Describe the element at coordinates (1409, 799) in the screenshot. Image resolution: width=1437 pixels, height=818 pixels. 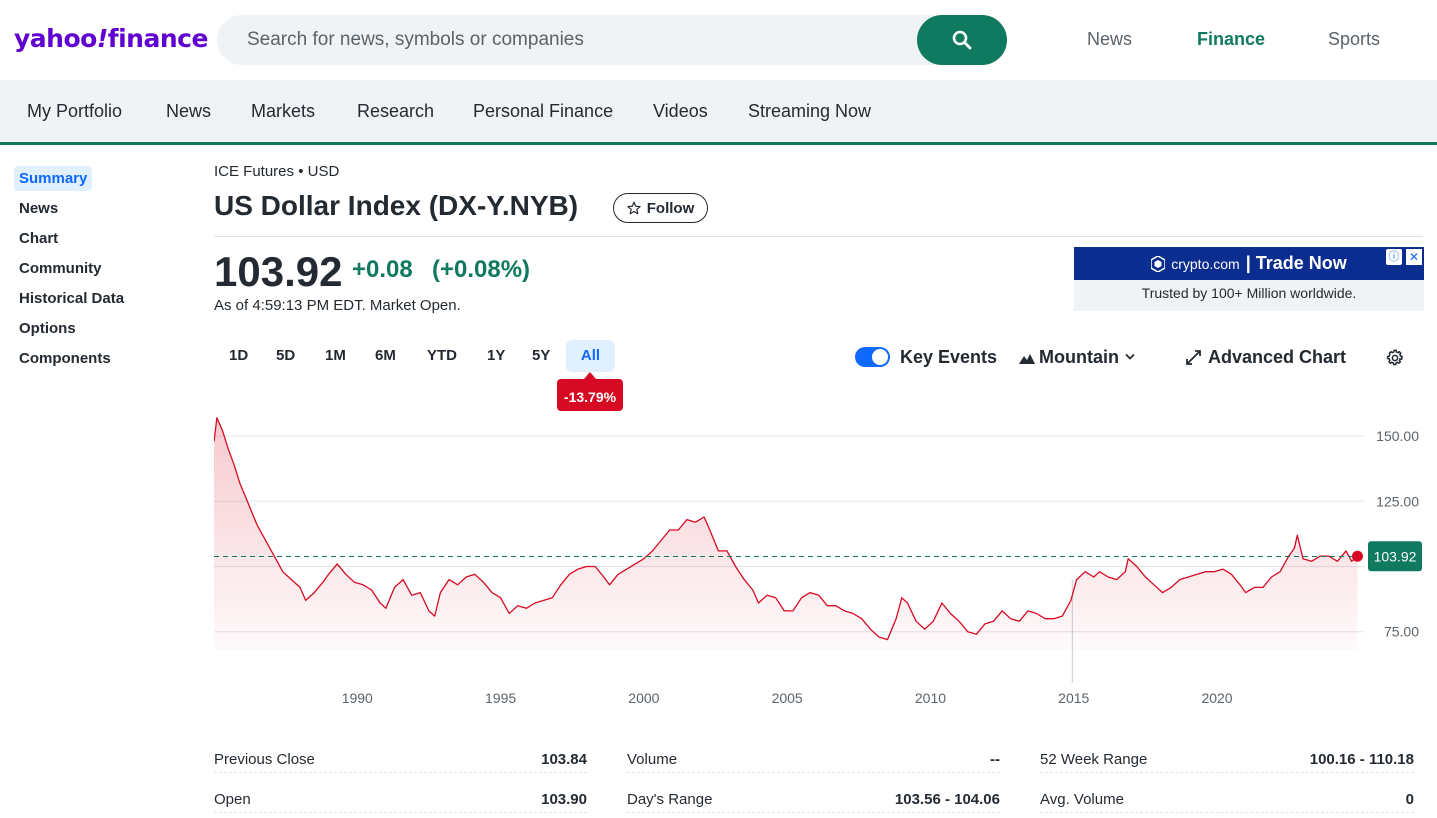
I see `stat-value: 0` at that location.